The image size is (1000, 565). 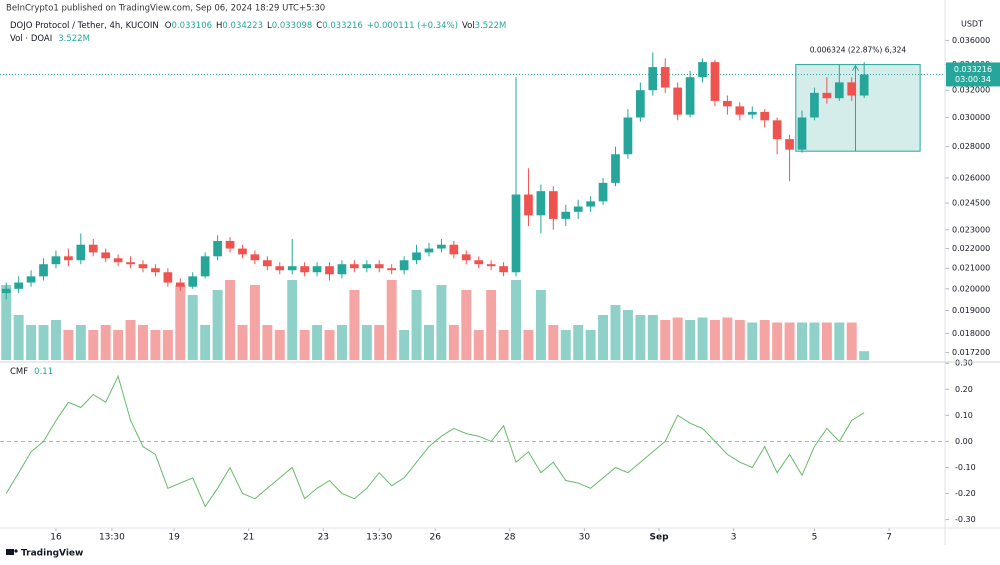 I want to click on y-tick-label: -0.20, so click(x=965, y=493).